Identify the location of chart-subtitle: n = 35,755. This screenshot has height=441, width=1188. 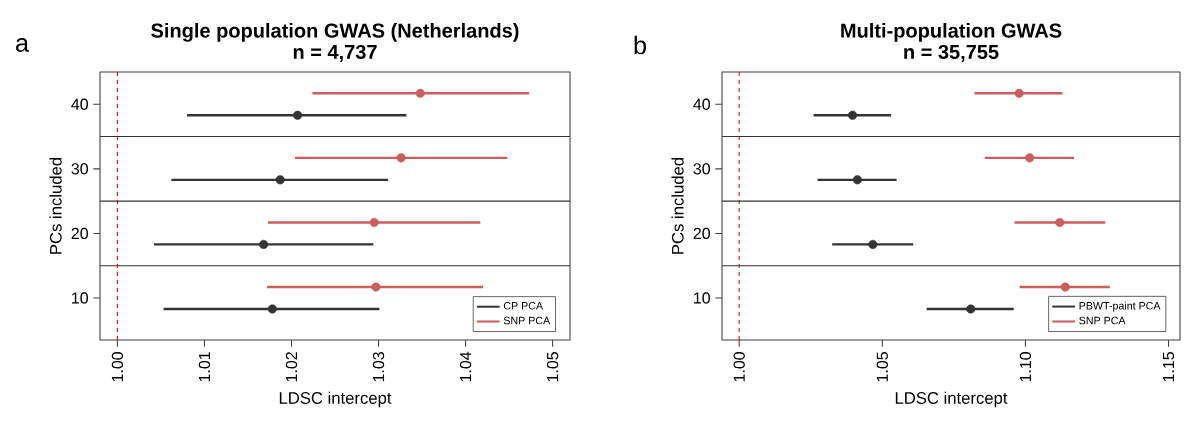
(951, 53).